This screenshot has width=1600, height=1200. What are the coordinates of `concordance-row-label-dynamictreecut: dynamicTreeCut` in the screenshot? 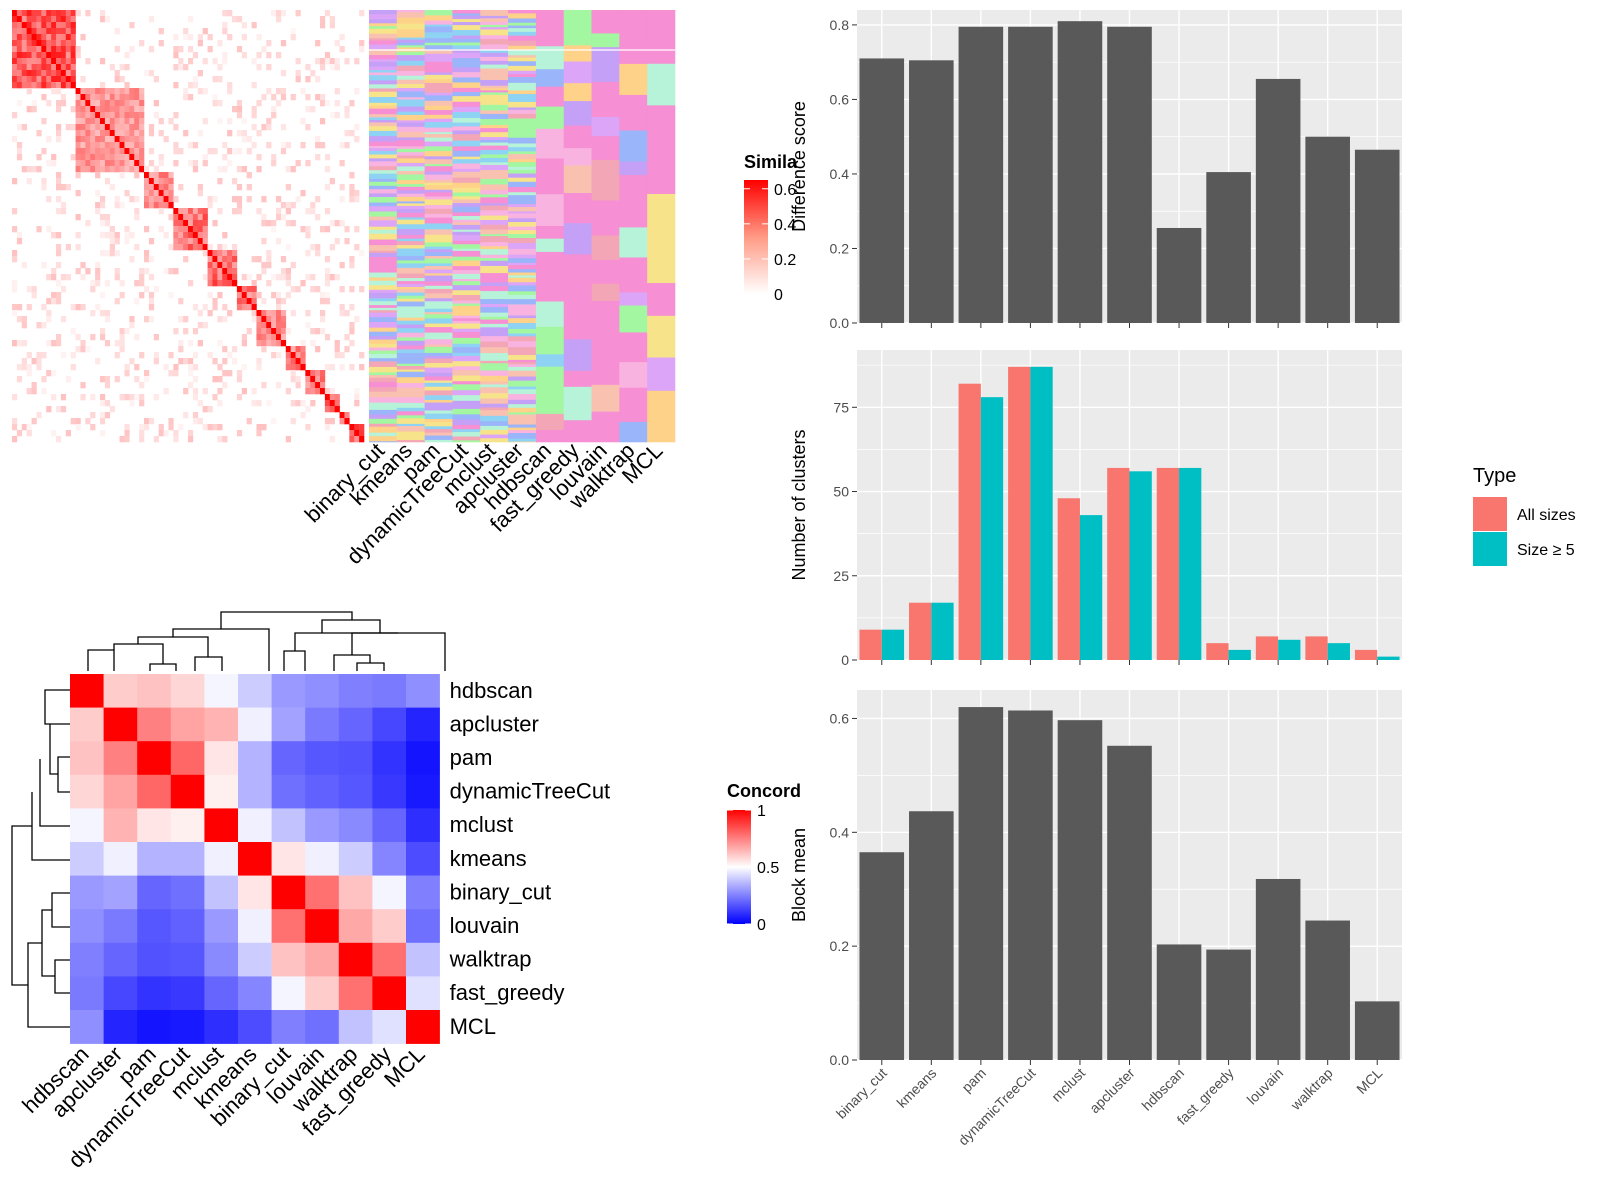 It's located at (530, 791).